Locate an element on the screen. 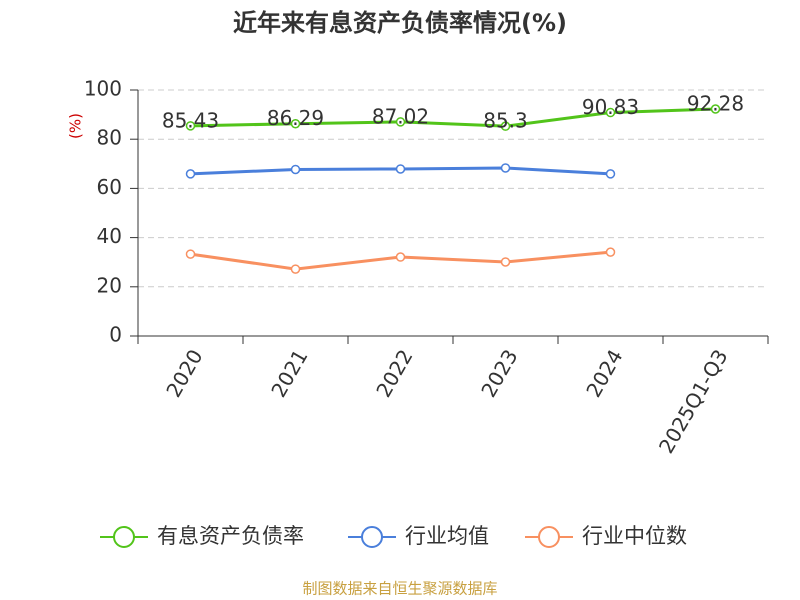  data-label: 85.43 is located at coordinates (190, 120).